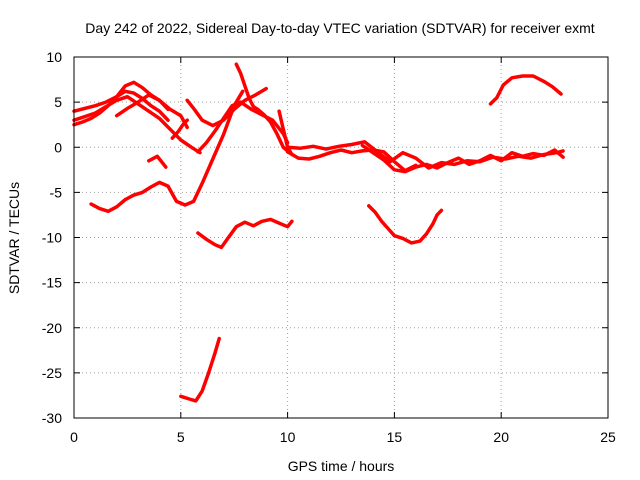 This screenshot has width=640, height=480. I want to click on x-tick-label: 0, so click(74, 437).